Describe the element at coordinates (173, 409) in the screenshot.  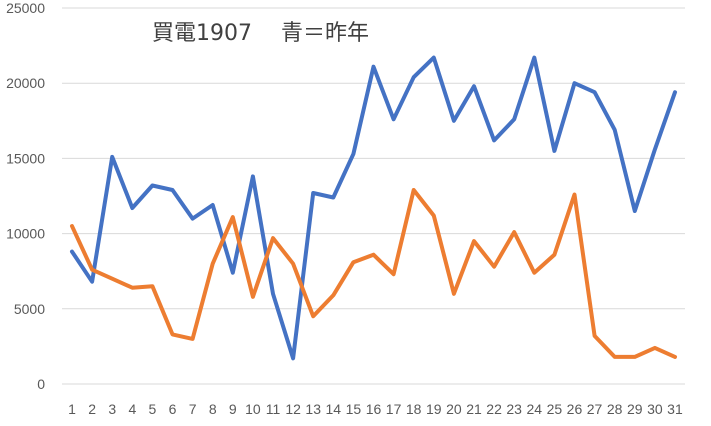
I see `x-tick-label: 6` at that location.